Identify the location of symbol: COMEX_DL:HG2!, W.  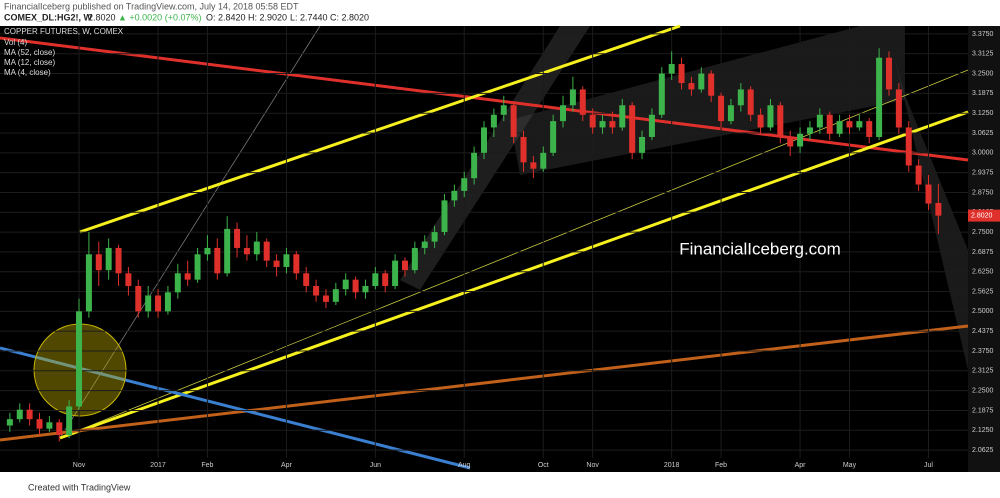
(48, 17).